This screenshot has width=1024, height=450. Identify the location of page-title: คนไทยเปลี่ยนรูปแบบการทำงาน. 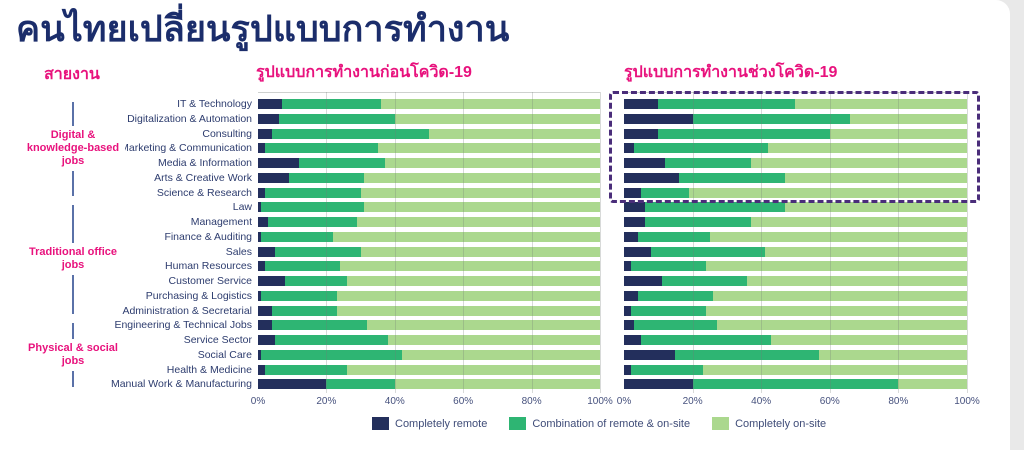
(263, 28).